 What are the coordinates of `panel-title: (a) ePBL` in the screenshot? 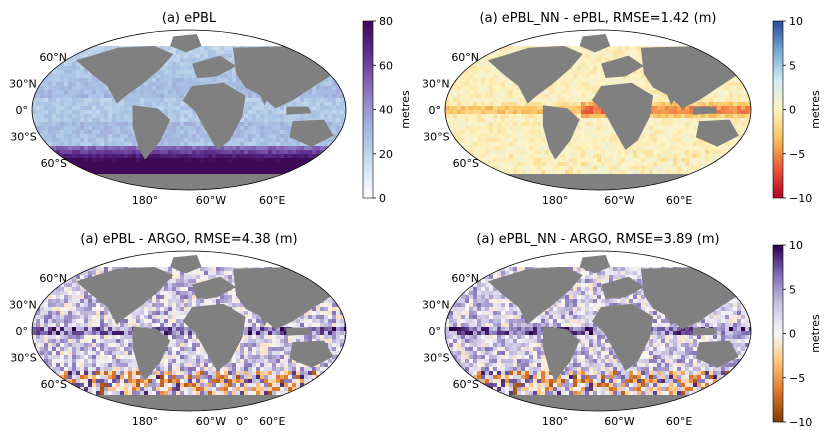 It's located at (189, 18).